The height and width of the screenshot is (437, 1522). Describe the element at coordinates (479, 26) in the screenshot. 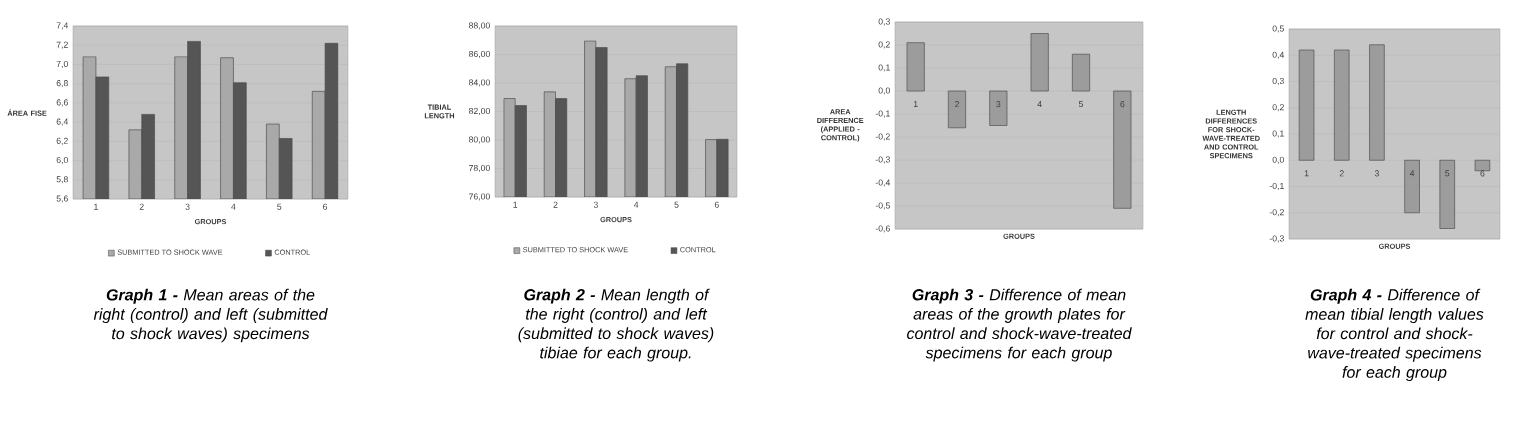

I see `y-tick-label: 88,00` at that location.